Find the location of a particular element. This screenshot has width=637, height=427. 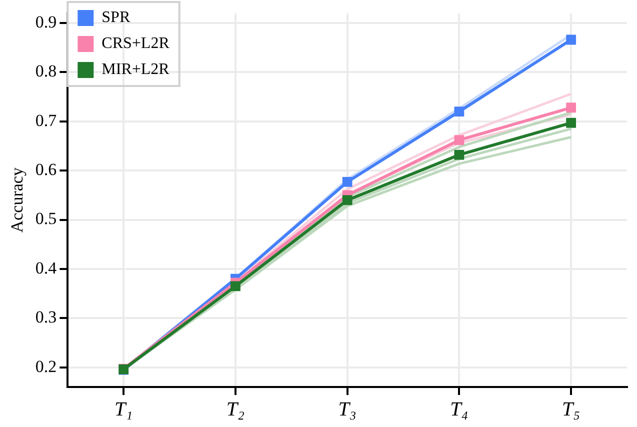

x-tick-label: T₂ is located at coordinates (235, 409).